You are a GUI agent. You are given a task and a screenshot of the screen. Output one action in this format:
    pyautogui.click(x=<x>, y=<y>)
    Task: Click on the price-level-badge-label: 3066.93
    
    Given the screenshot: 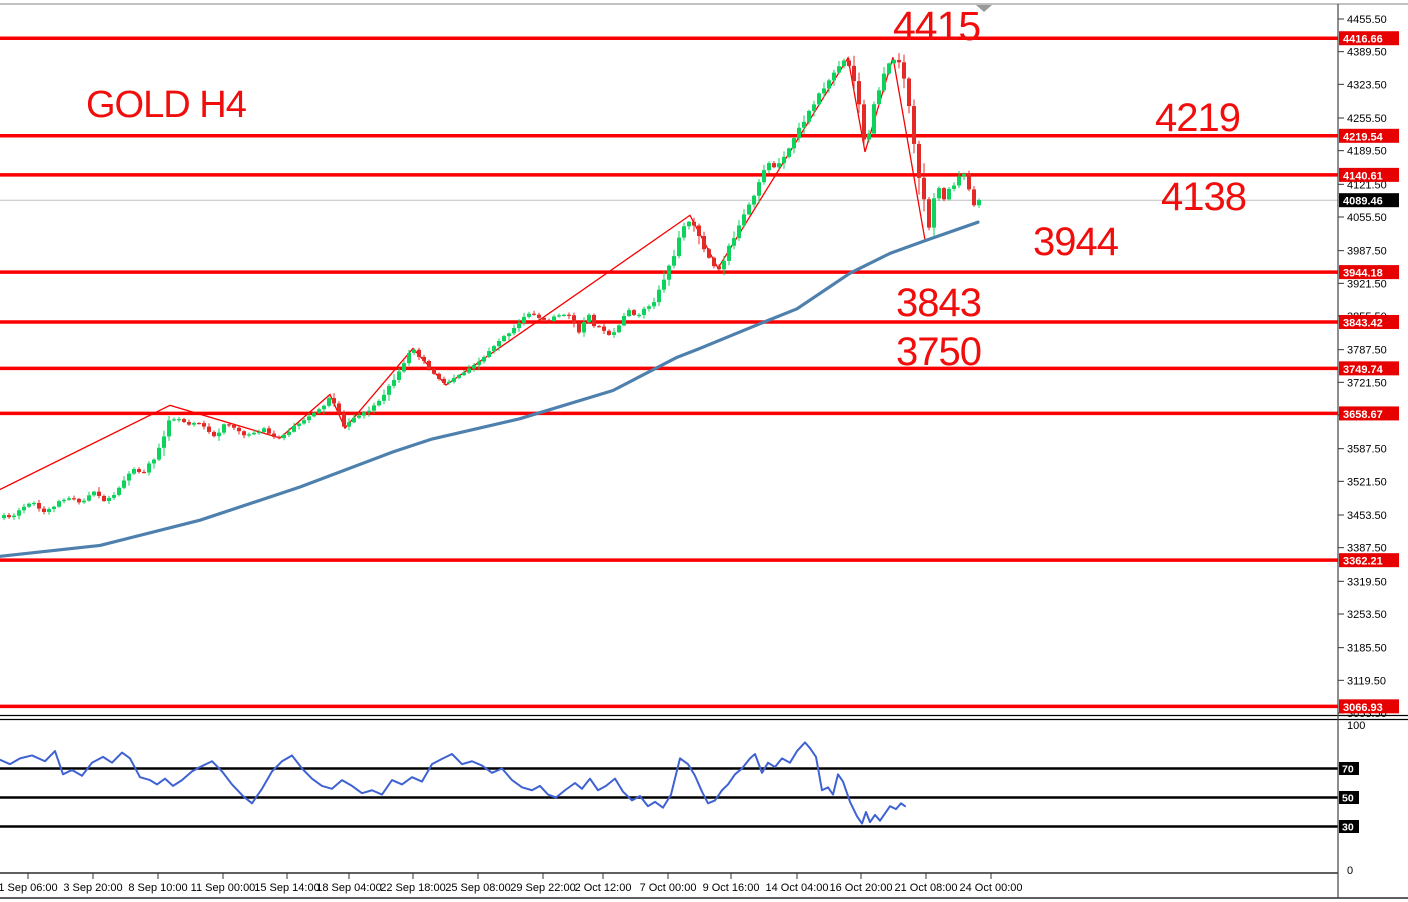 What is the action you would take?
    pyautogui.click(x=1363, y=708)
    